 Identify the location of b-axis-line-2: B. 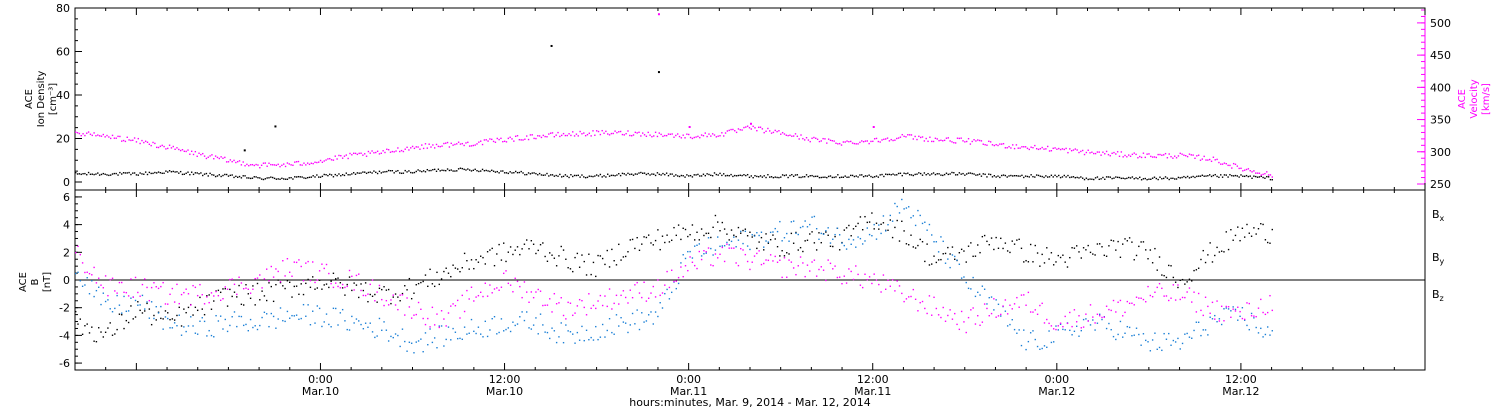
(35, 281).